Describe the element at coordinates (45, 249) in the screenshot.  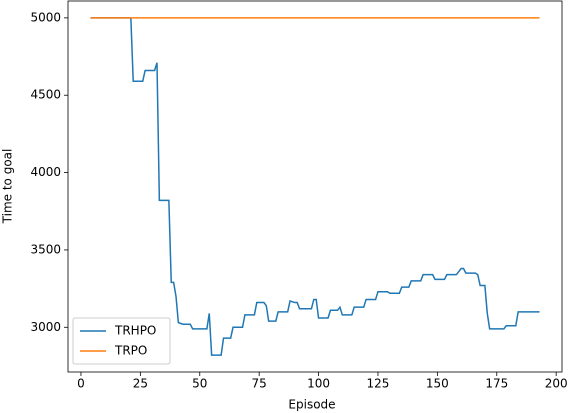
I see `y-tick-label: 3500` at that location.